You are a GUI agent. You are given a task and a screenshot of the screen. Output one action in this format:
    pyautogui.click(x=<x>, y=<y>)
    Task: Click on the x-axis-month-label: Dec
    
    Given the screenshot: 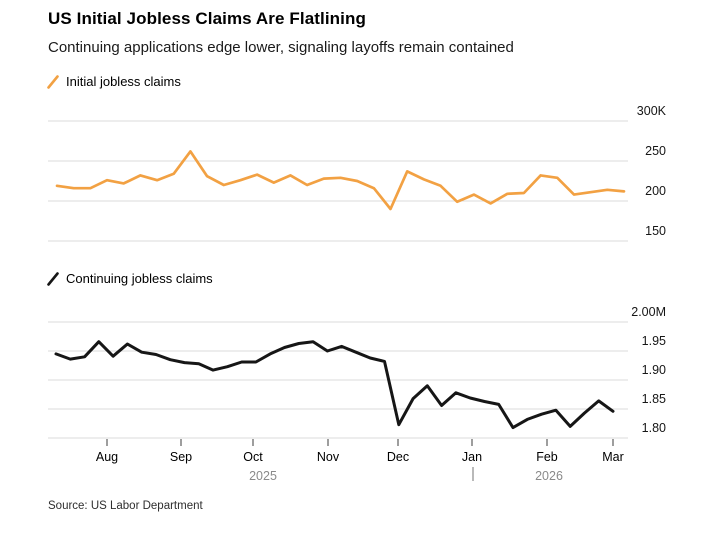 What is the action you would take?
    pyautogui.click(x=398, y=457)
    